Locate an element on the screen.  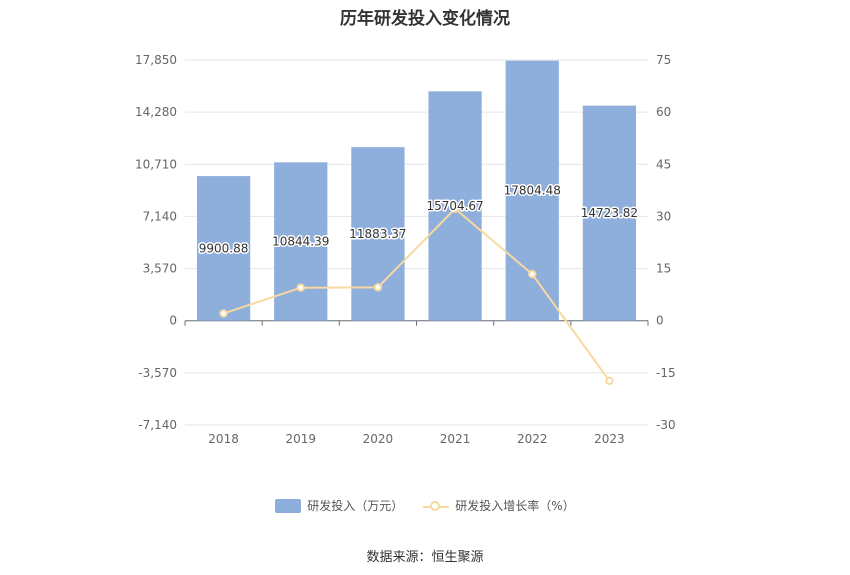
legend-item-bar: 研发投入（万元） is located at coordinates (339, 505).